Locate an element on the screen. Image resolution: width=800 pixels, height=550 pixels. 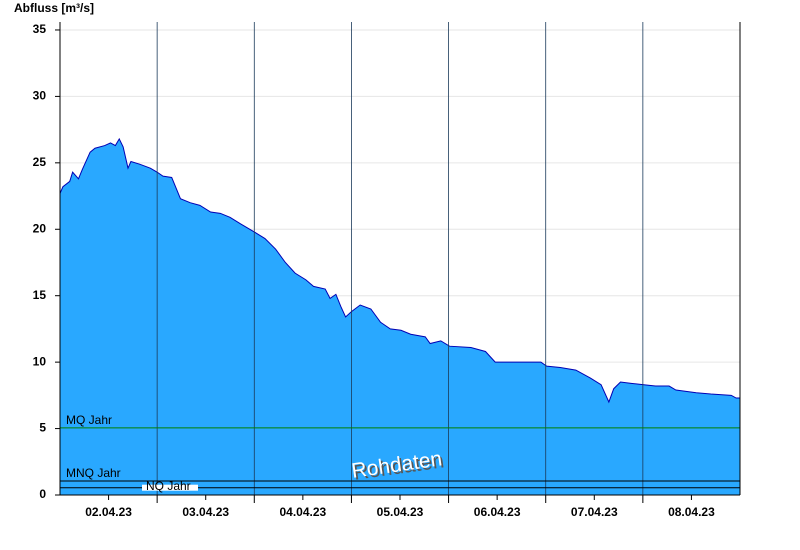
y-tick-label: 20 is located at coordinates (40, 228).